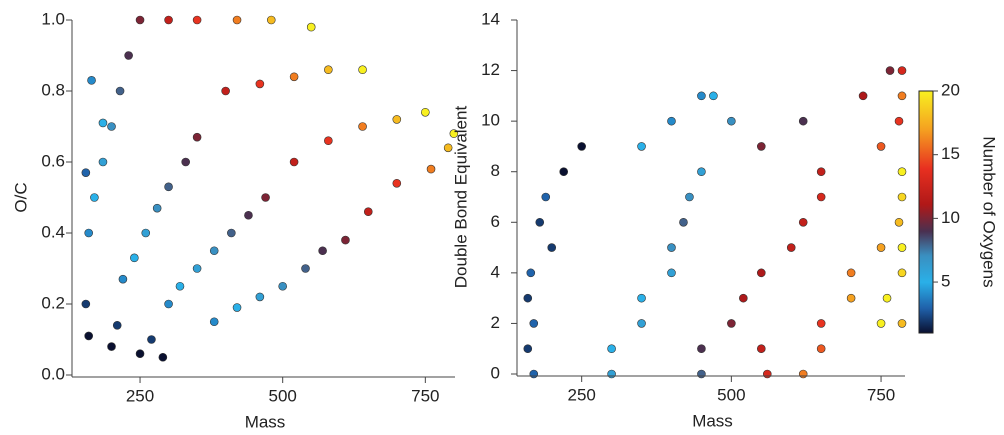 The image size is (1004, 435). What do you see at coordinates (495, 322) in the screenshot?
I see `y-tick-label: 2` at bounding box center [495, 322].